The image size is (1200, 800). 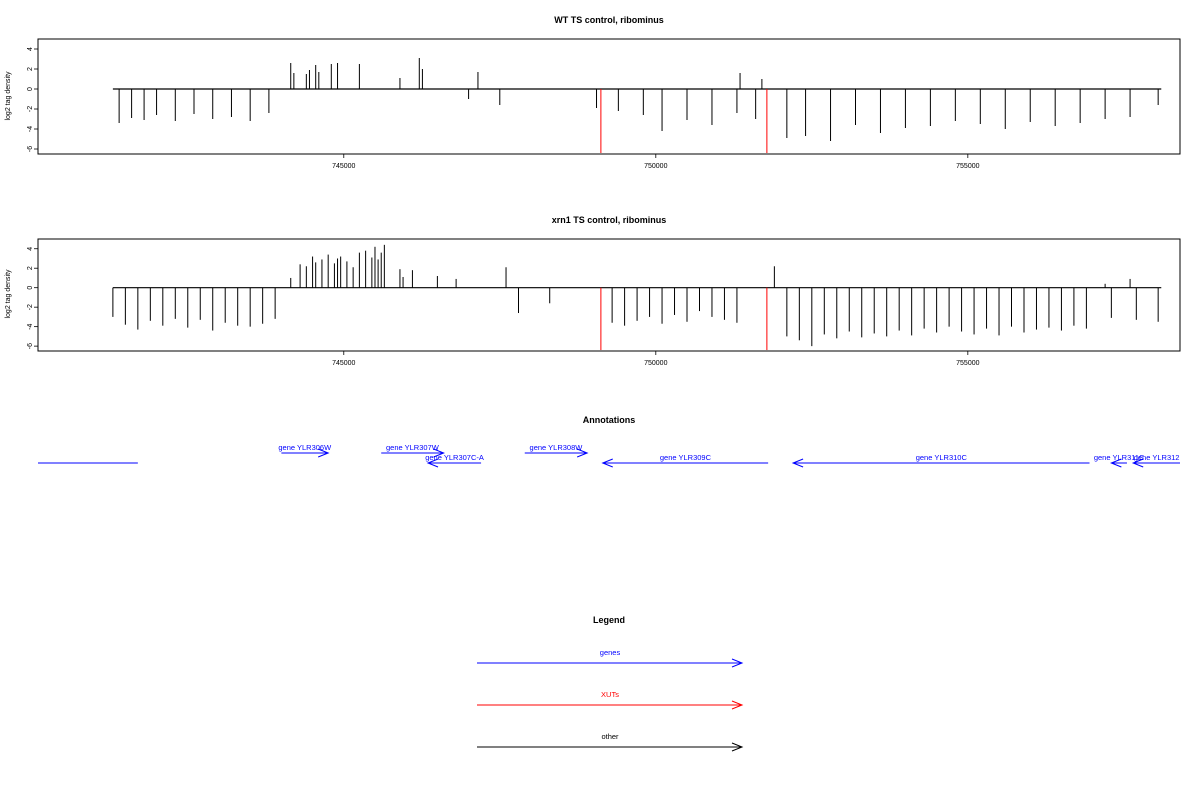 What do you see at coordinates (609, 620) in the screenshot?
I see `legend-title: Legend` at bounding box center [609, 620].